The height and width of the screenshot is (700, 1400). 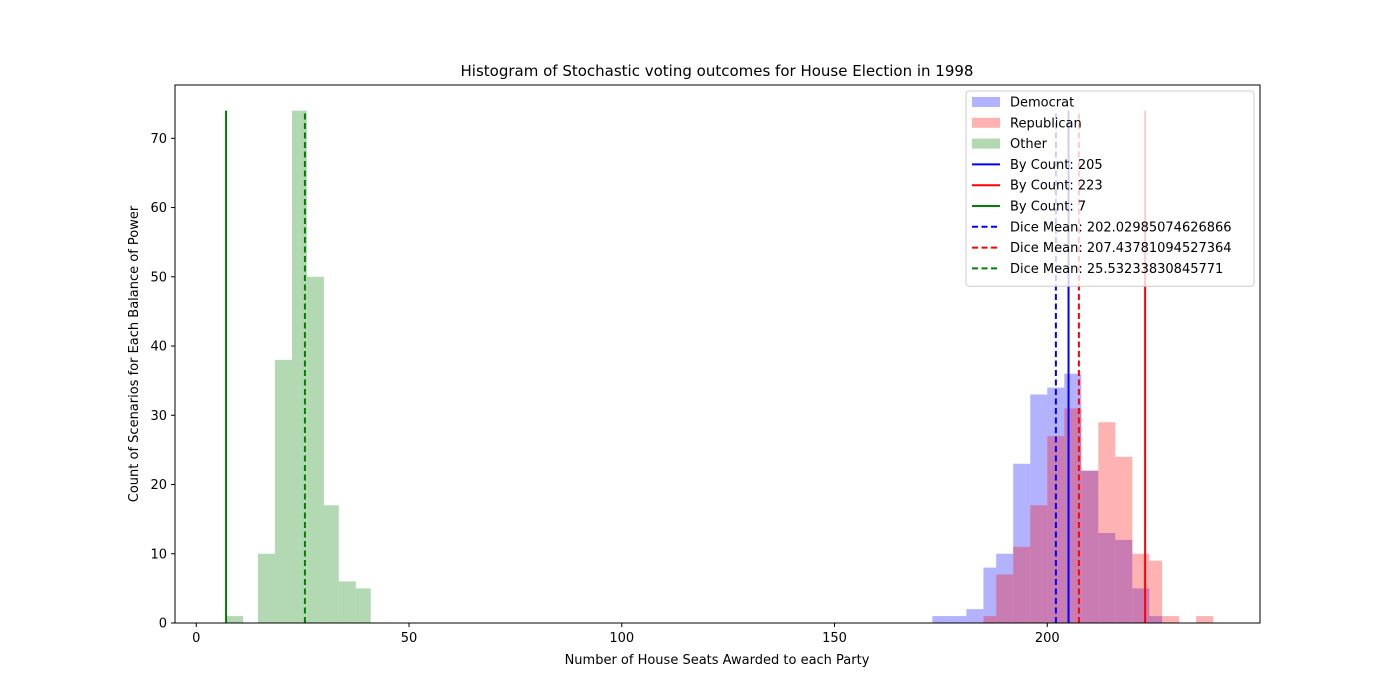 What do you see at coordinates (1029, 144) in the screenshot?
I see `legend-label-other: Other` at bounding box center [1029, 144].